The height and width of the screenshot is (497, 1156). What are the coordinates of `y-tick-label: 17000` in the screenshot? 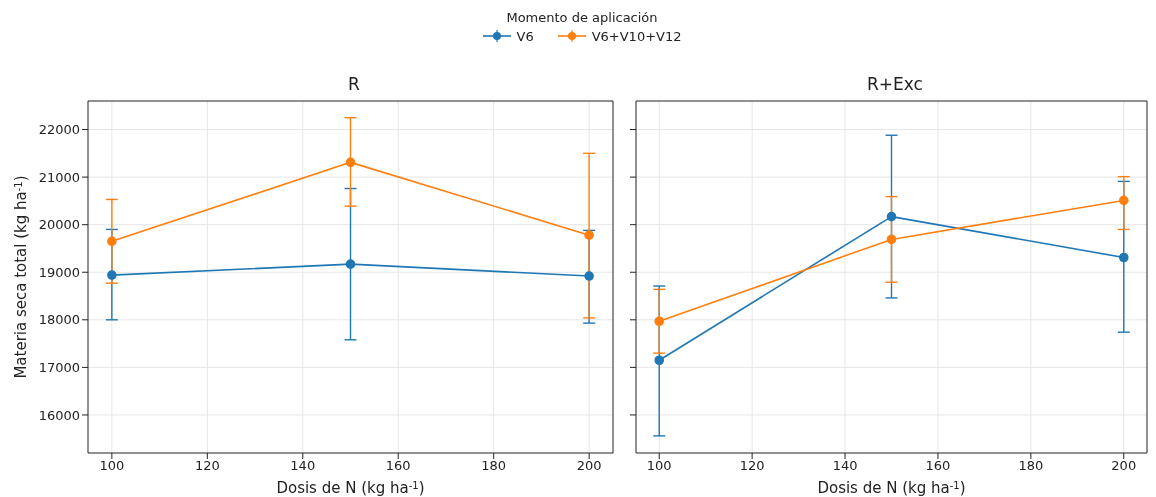 It's located at (59, 367).